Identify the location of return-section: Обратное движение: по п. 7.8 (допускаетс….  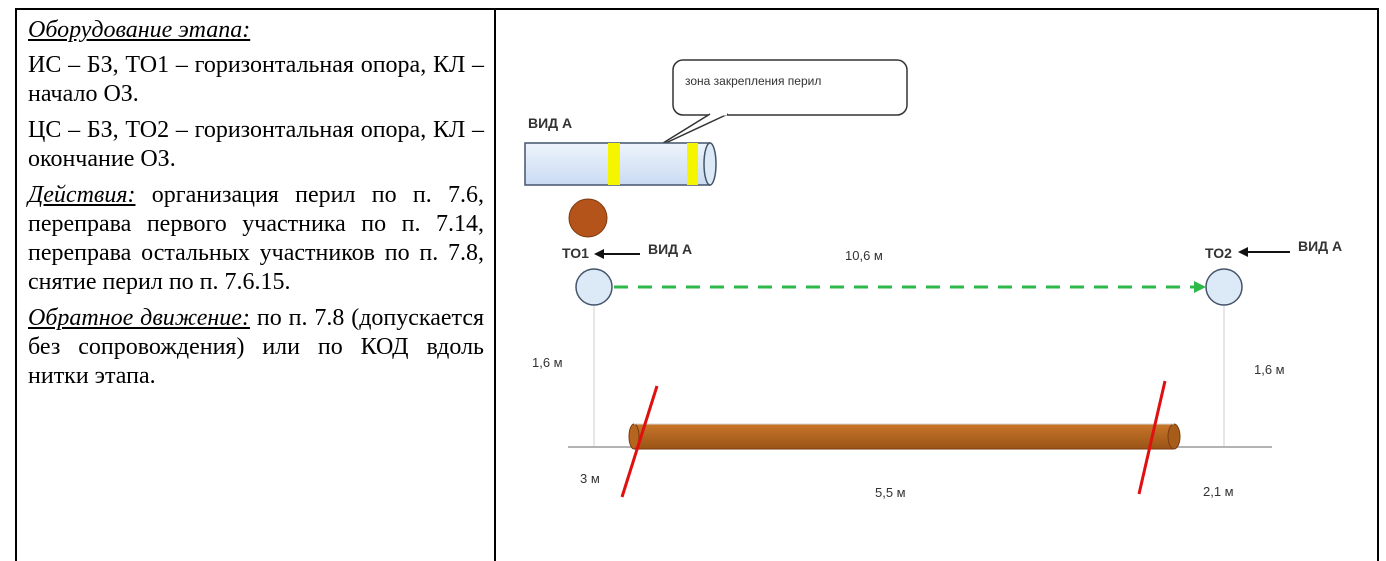
(256, 347).